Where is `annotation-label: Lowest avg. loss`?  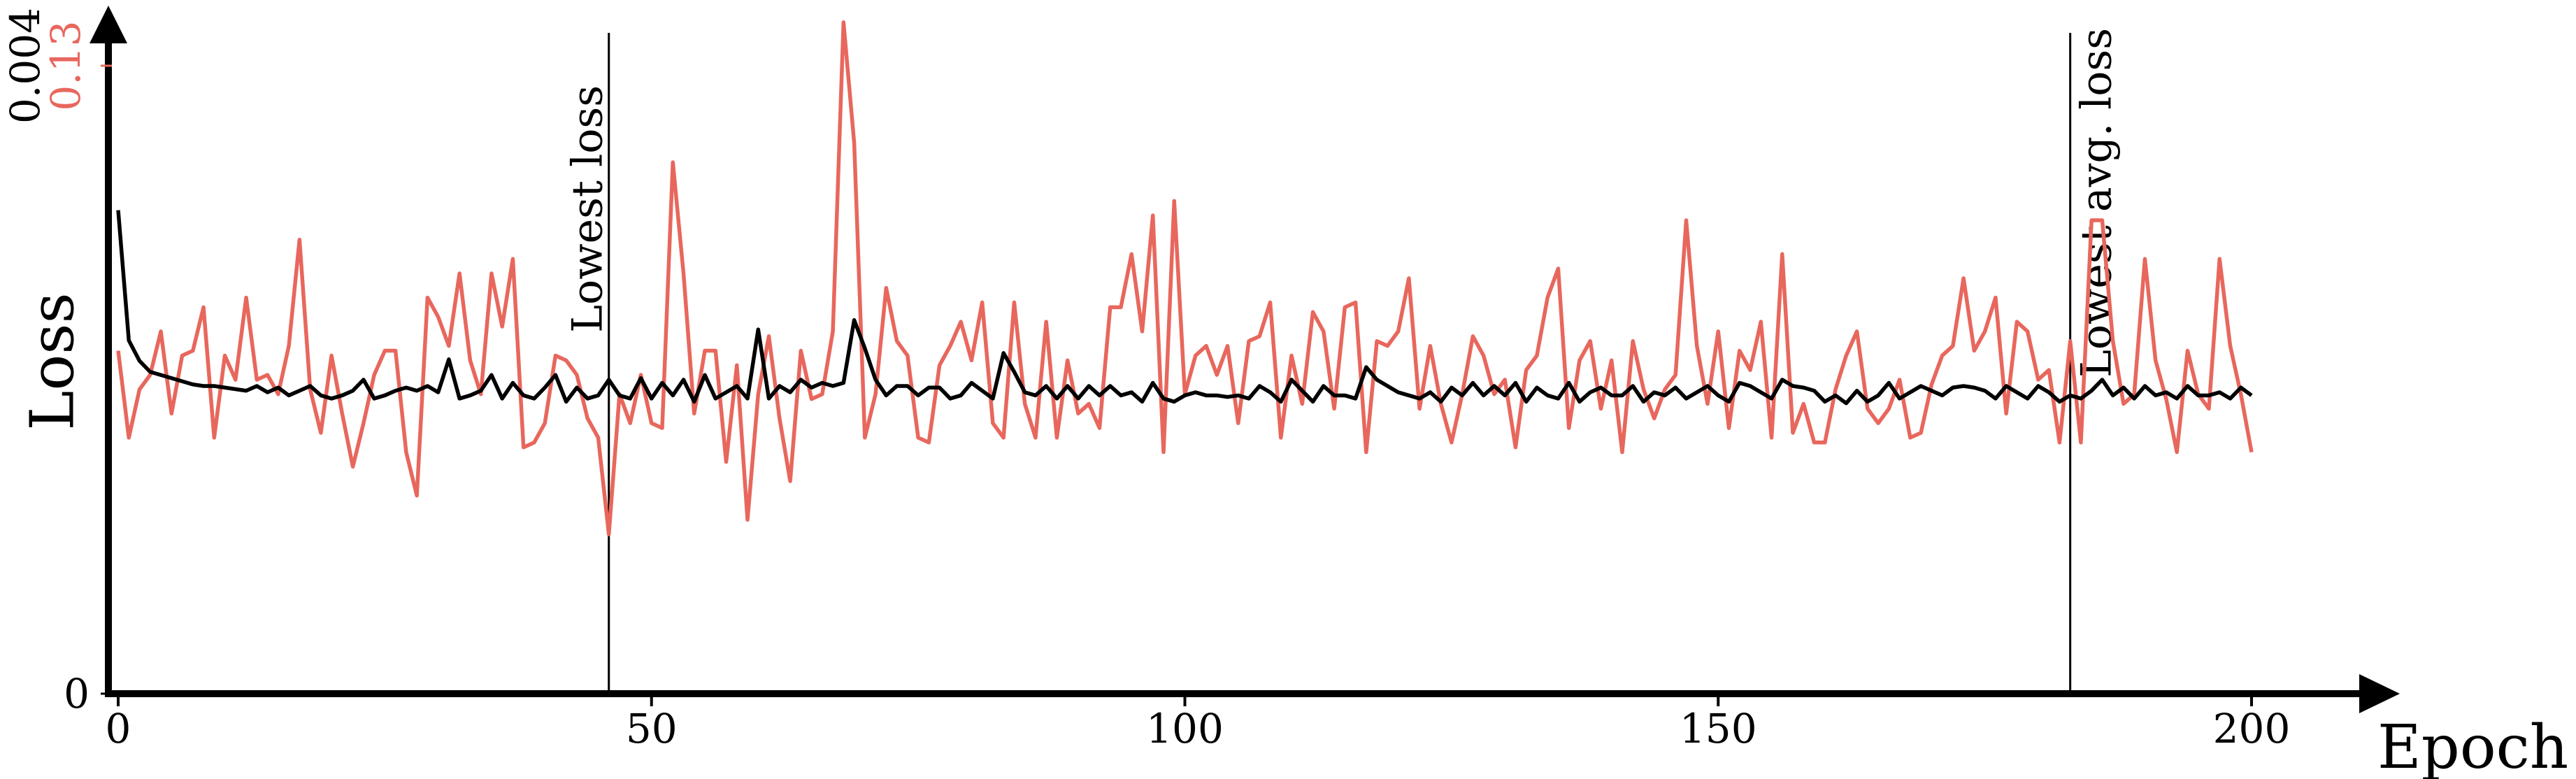
annotation-label: Lowest avg. loss is located at coordinates (2097, 203).